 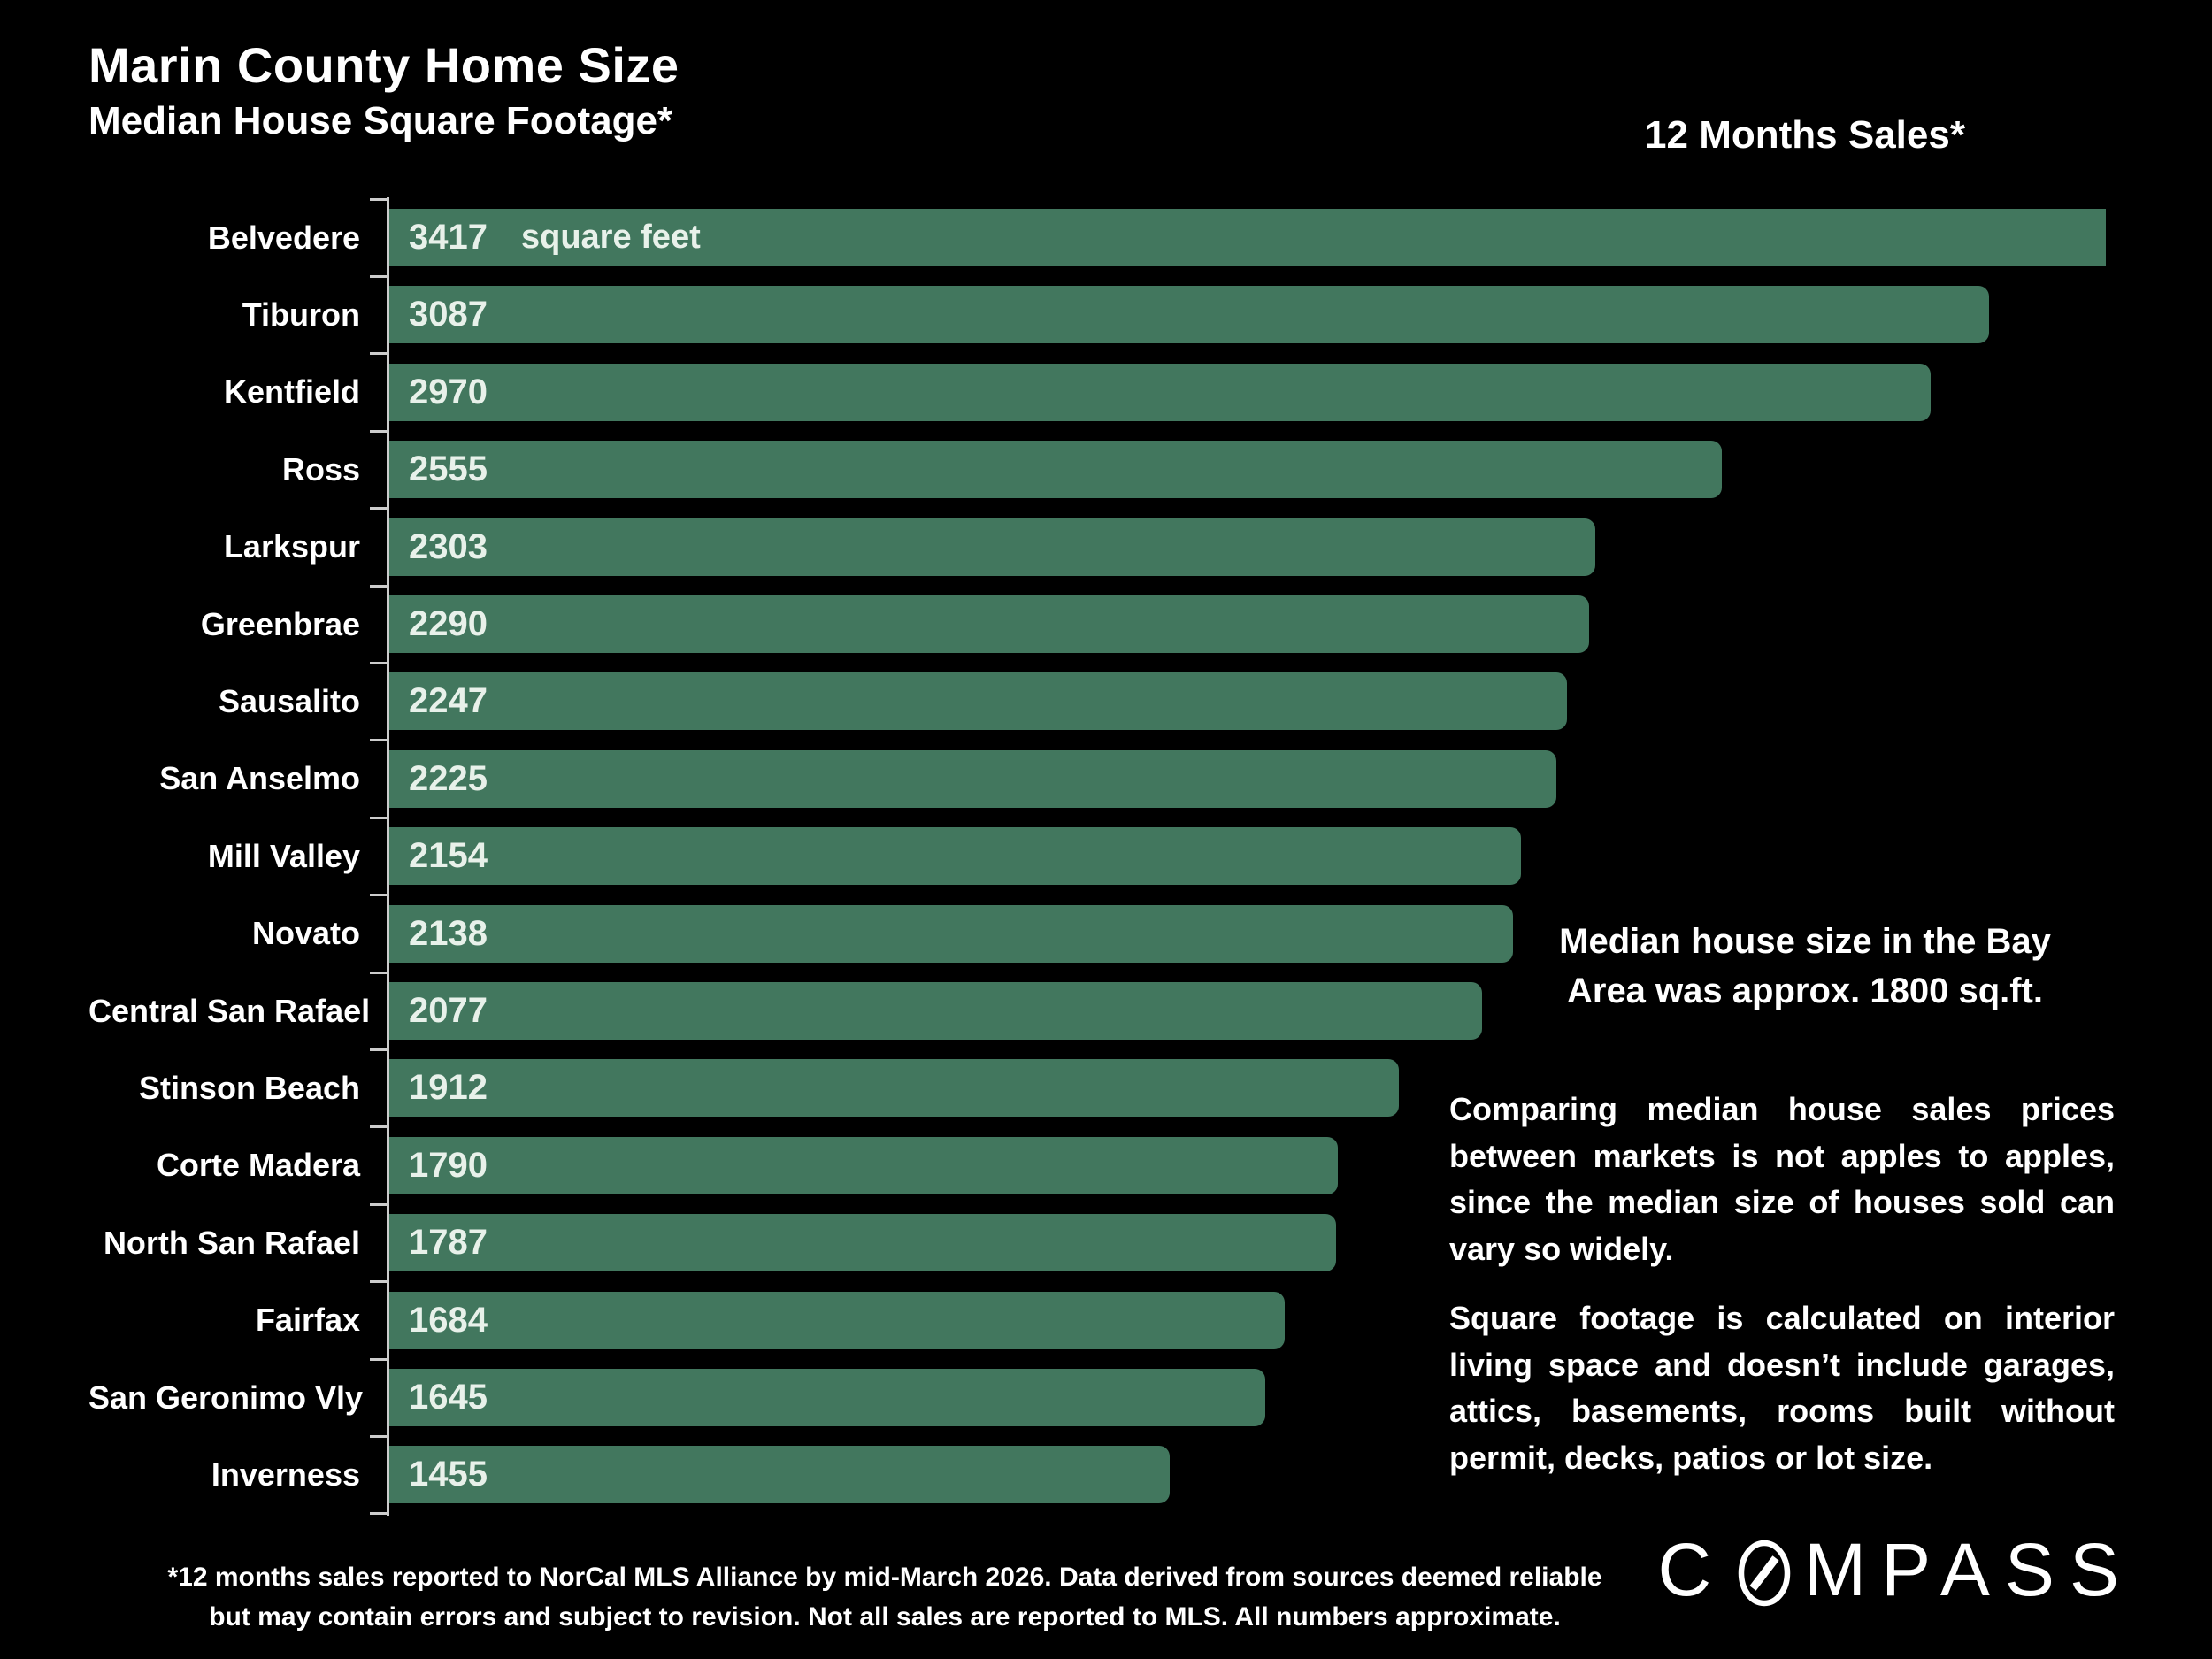 I want to click on bar-track: 3417 square feet, so click(x=1248, y=238).